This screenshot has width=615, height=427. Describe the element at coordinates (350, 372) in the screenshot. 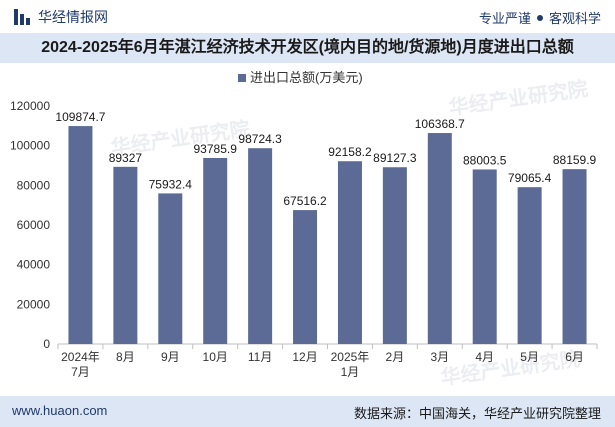

I see `x-tick-label: 1月` at that location.